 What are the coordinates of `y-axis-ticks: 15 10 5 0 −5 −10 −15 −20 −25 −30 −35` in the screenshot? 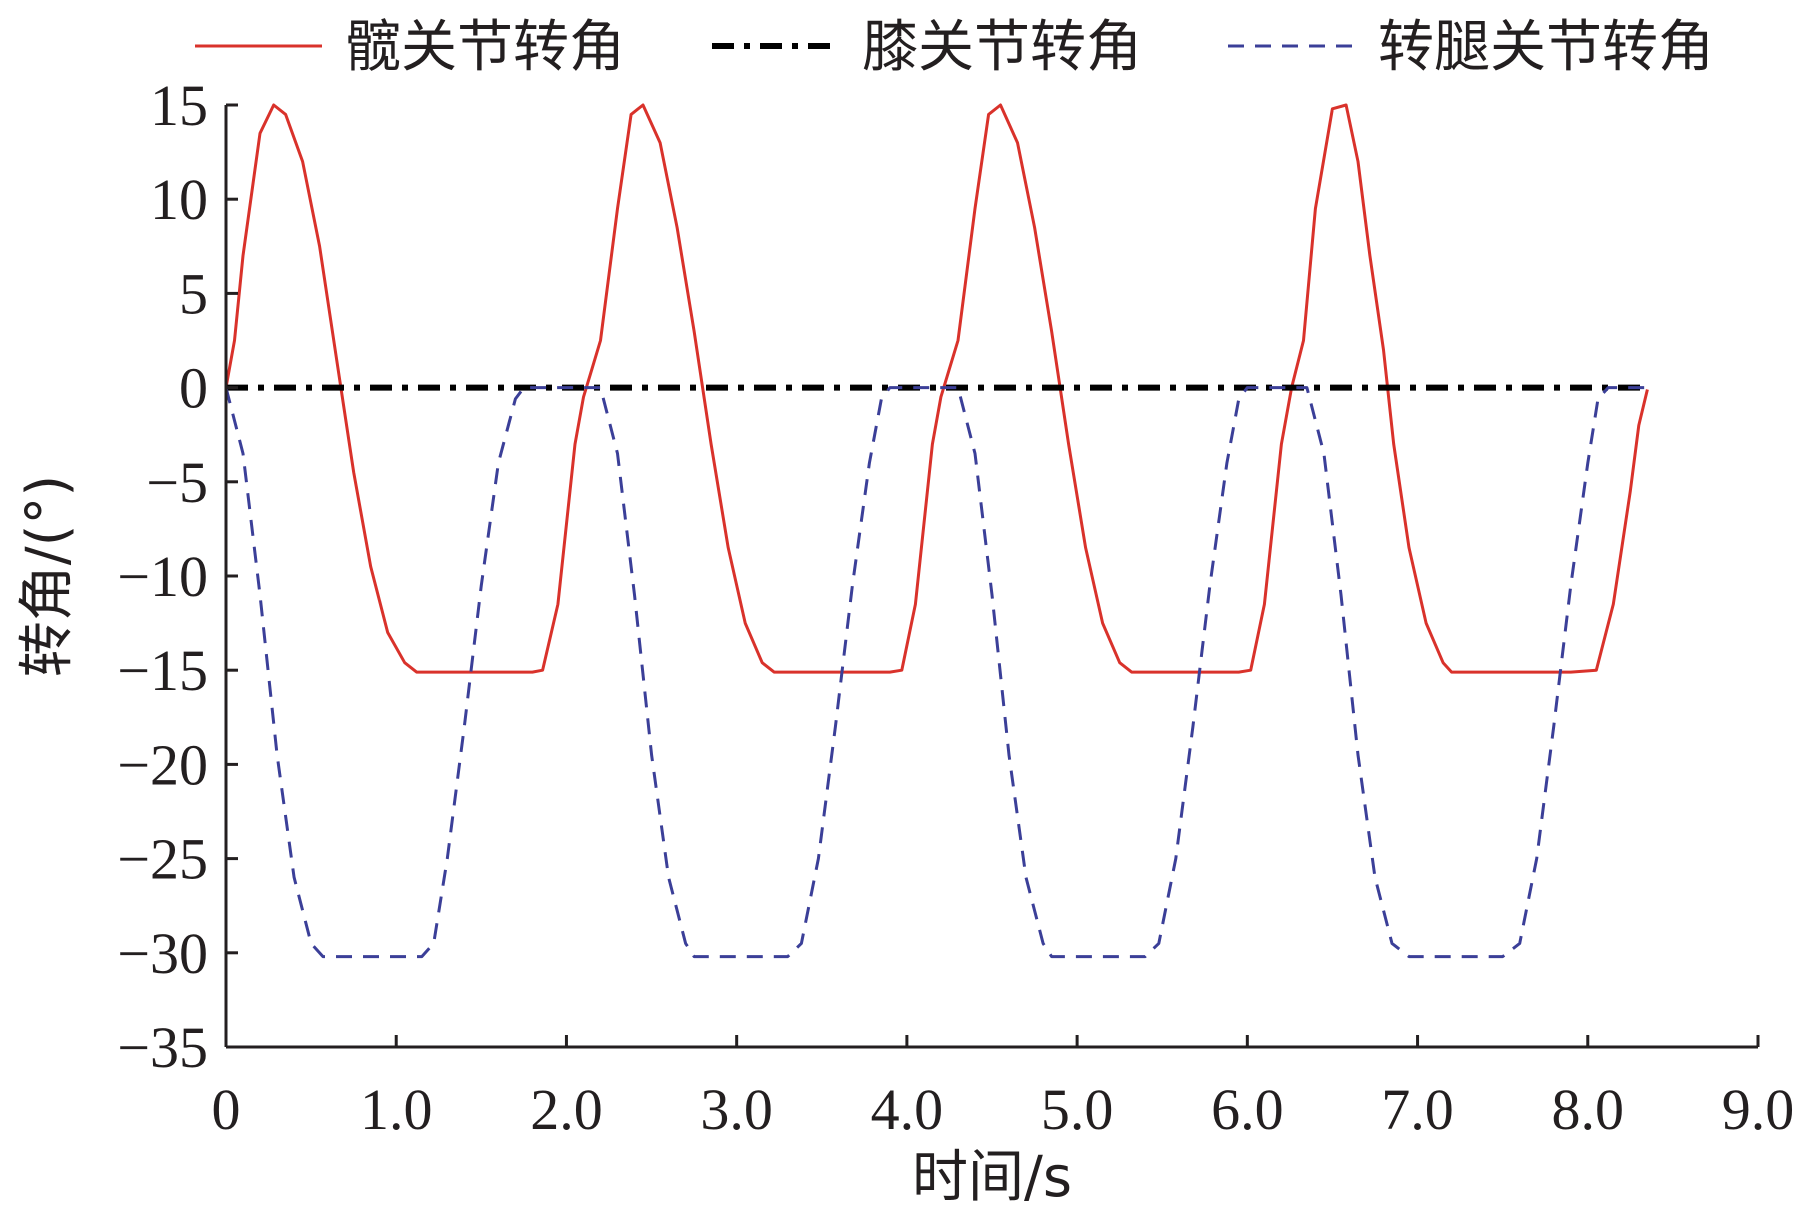 It's located at (177, 576).